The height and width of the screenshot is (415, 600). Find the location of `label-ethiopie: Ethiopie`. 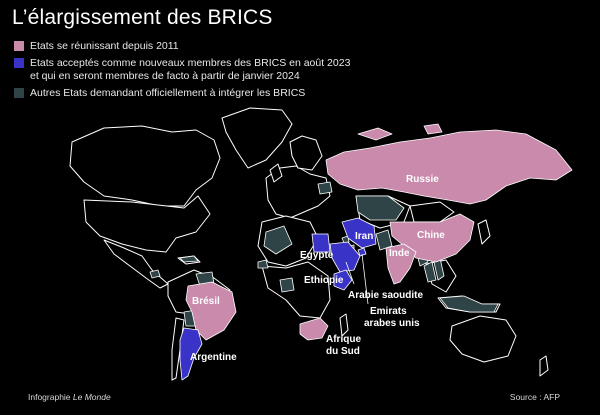

label-ethiopie: Ethiopie is located at coordinates (324, 280).